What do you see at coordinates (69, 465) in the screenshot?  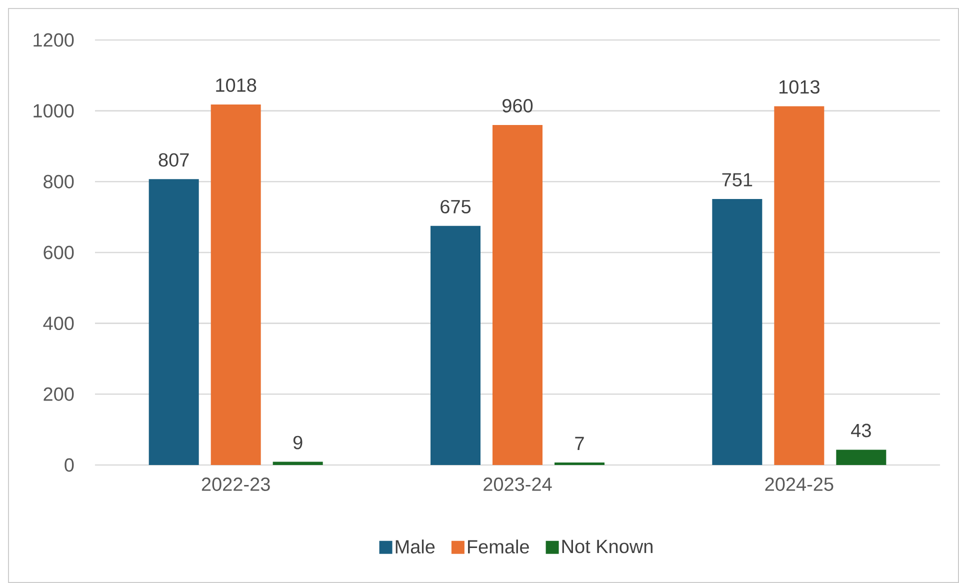 I see `y-tick-label: 0` at bounding box center [69, 465].